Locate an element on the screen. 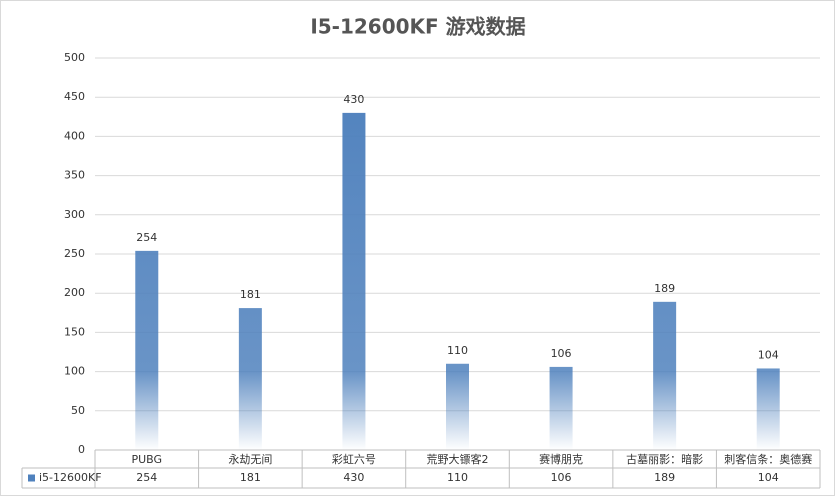  y-tick-label: 500 is located at coordinates (74, 57).